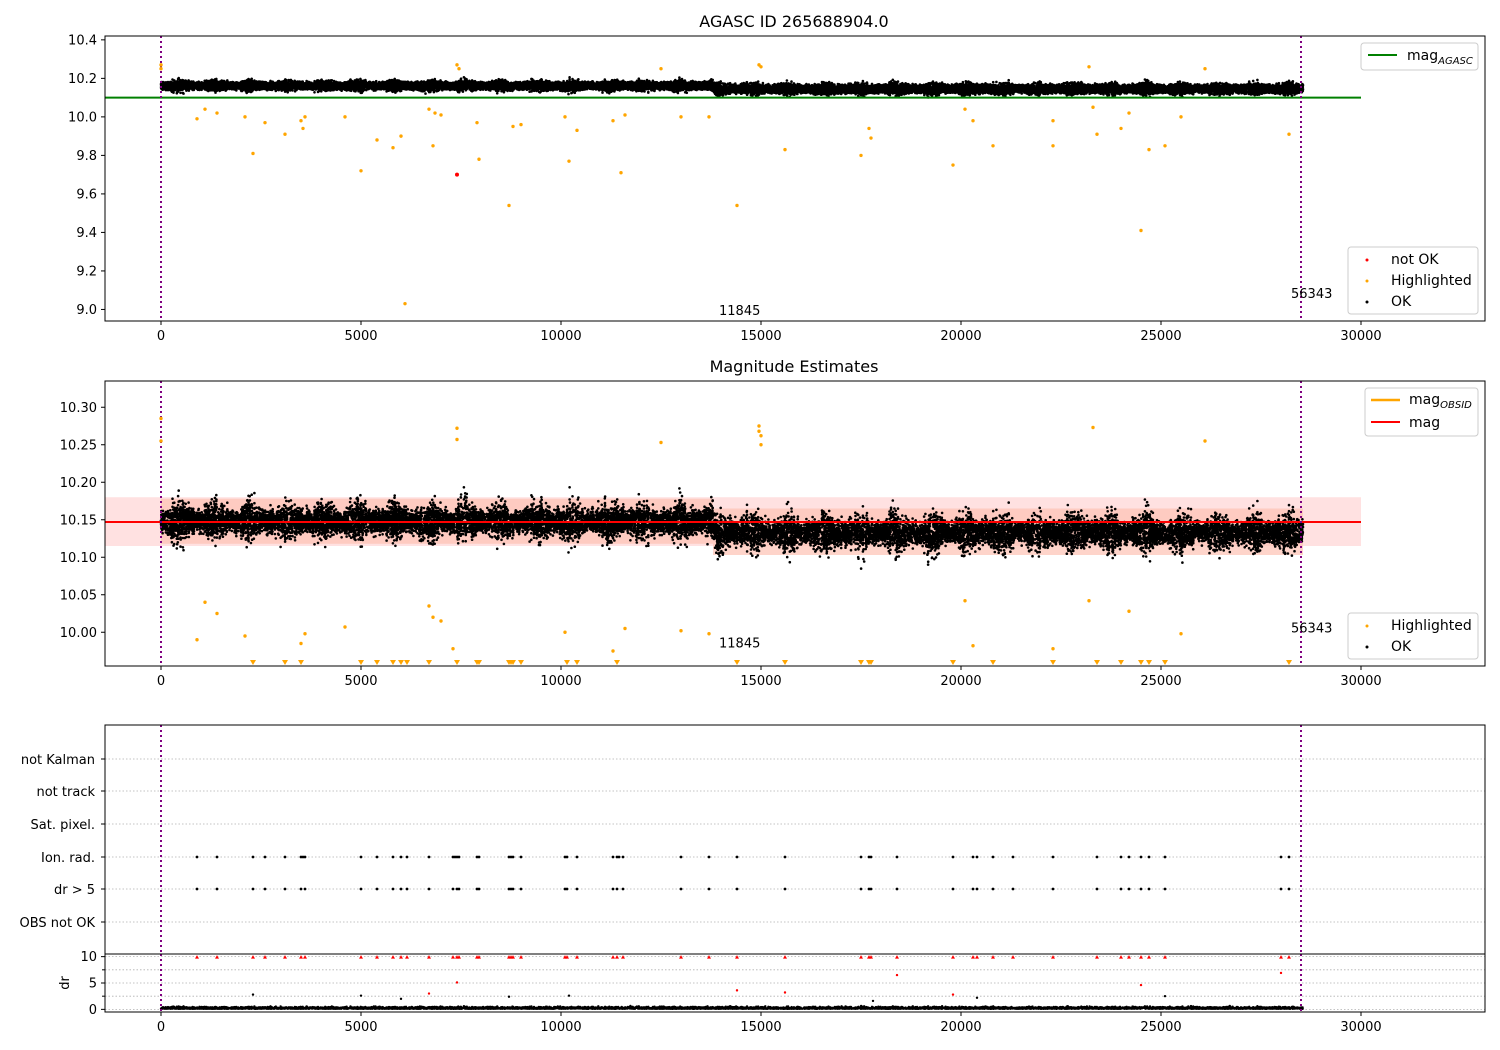 This screenshot has height=1050, width=1500. What do you see at coordinates (1311, 294) in the screenshot?
I see `agasc-annotation-obsid-end: 56343` at bounding box center [1311, 294].